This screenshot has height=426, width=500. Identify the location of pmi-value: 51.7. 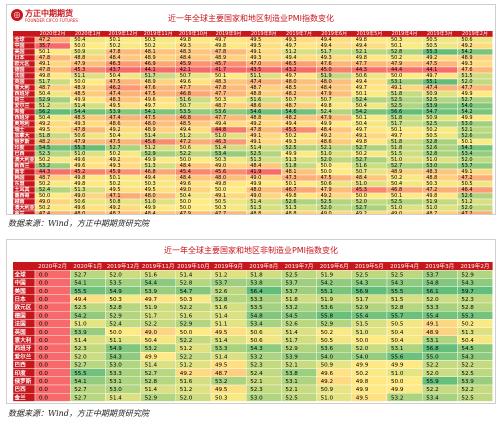
(150, 76).